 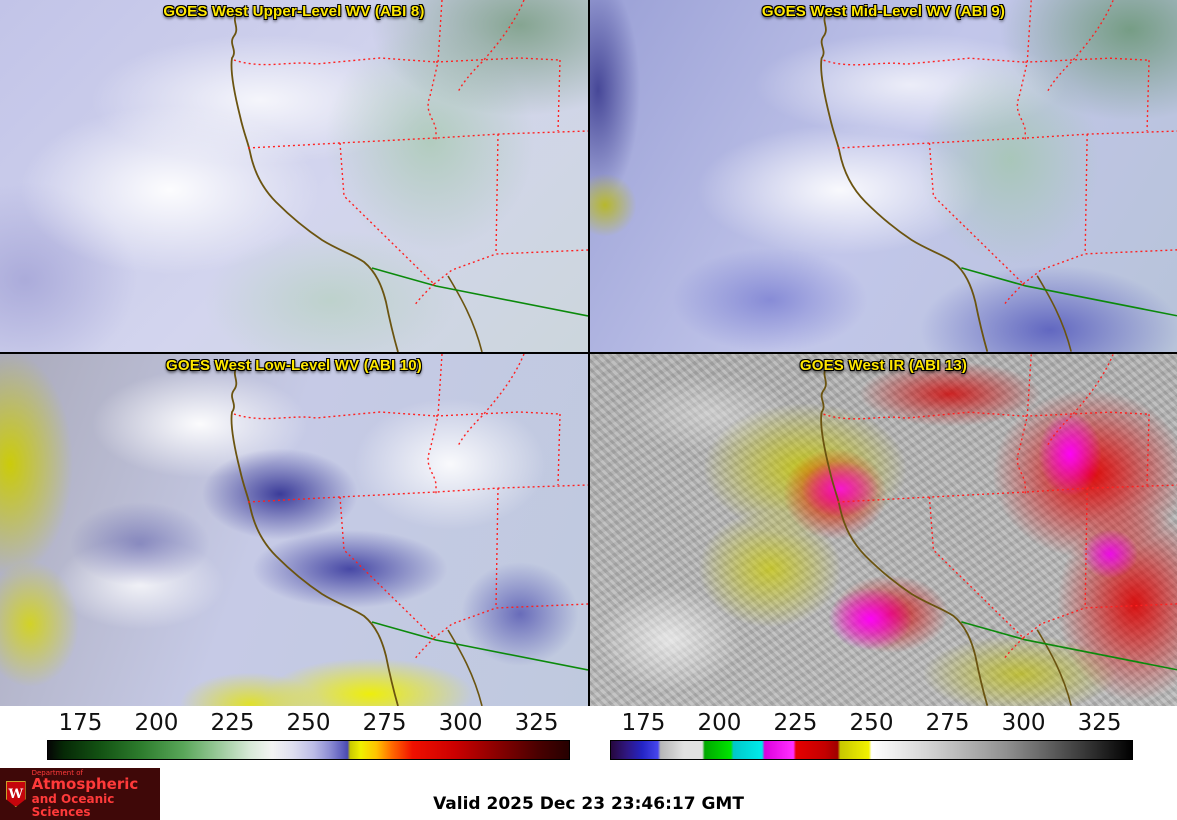 What do you see at coordinates (883, 365) in the screenshot?
I see `panel-title: GOES West IR (ABI 13)` at bounding box center [883, 365].